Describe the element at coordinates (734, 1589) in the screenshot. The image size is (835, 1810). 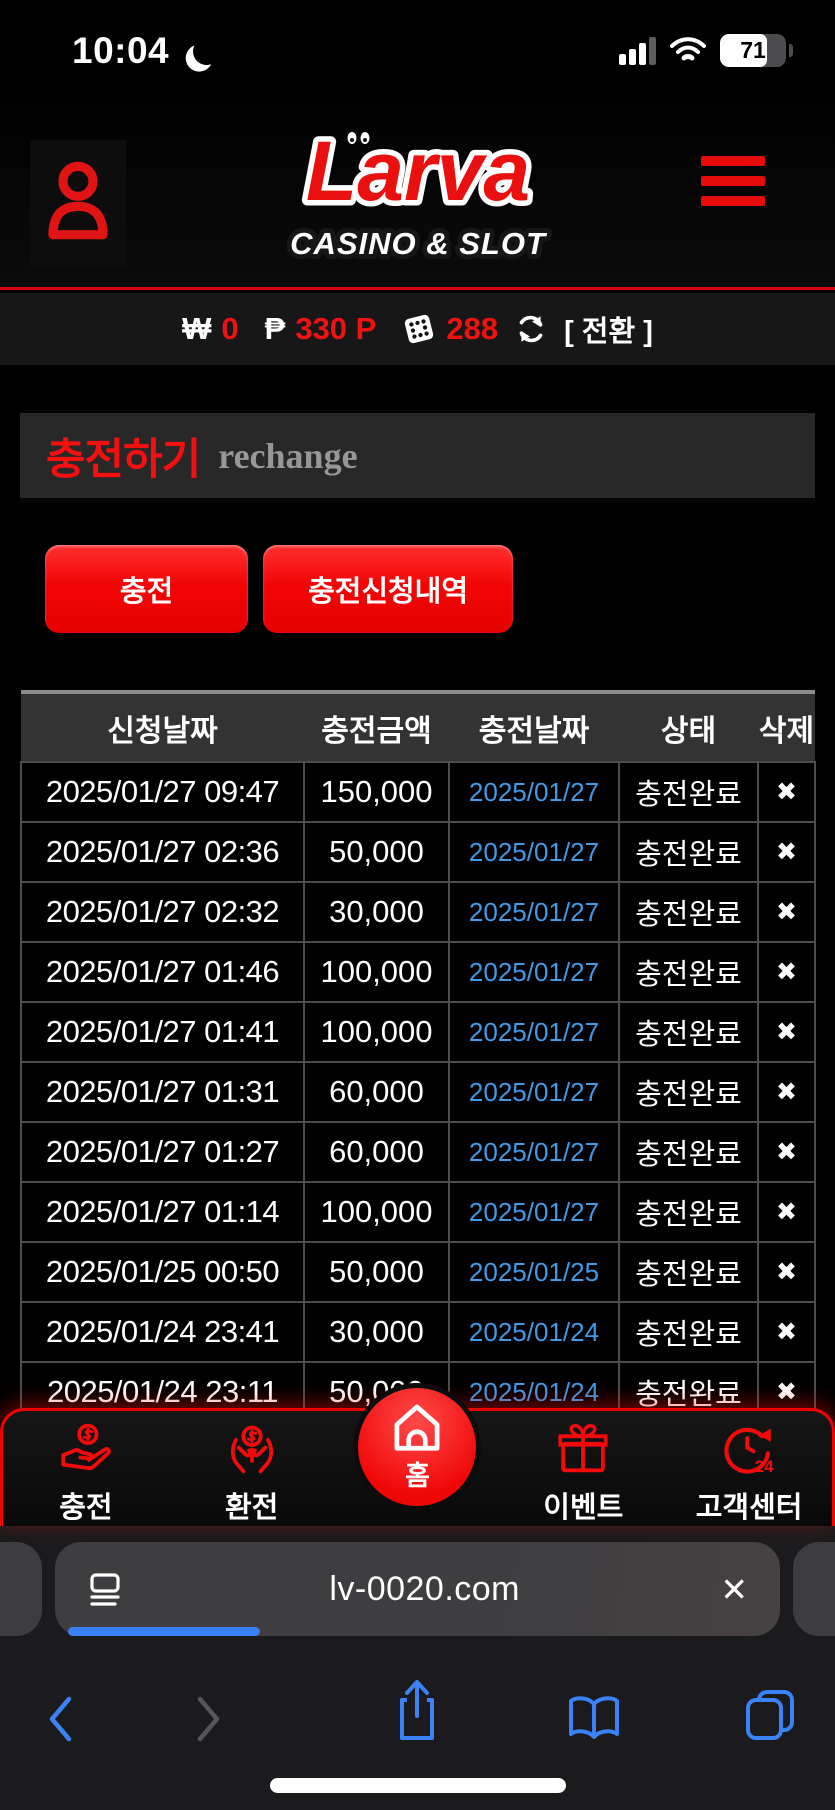
I see `close-icon: ✕` at that location.